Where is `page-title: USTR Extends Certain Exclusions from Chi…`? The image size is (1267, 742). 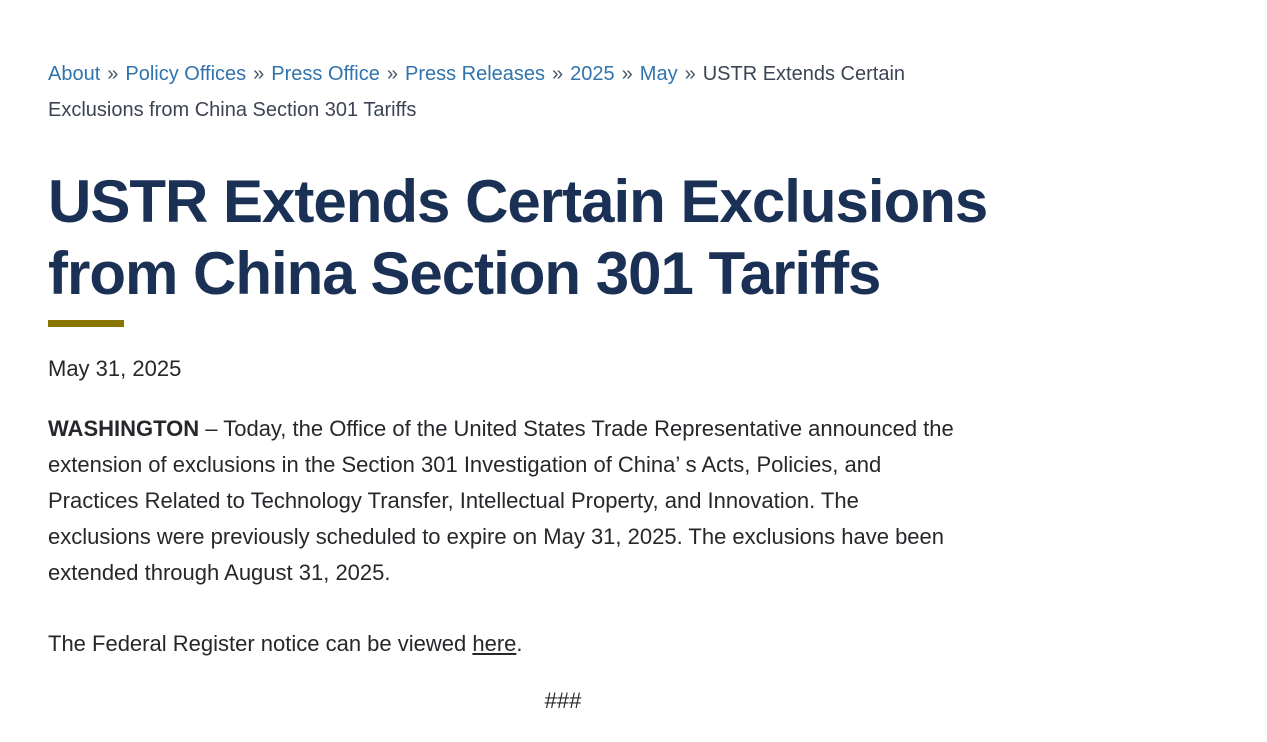 page-title: USTR Extends Certain Exclusions from Chi… is located at coordinates (518, 237).